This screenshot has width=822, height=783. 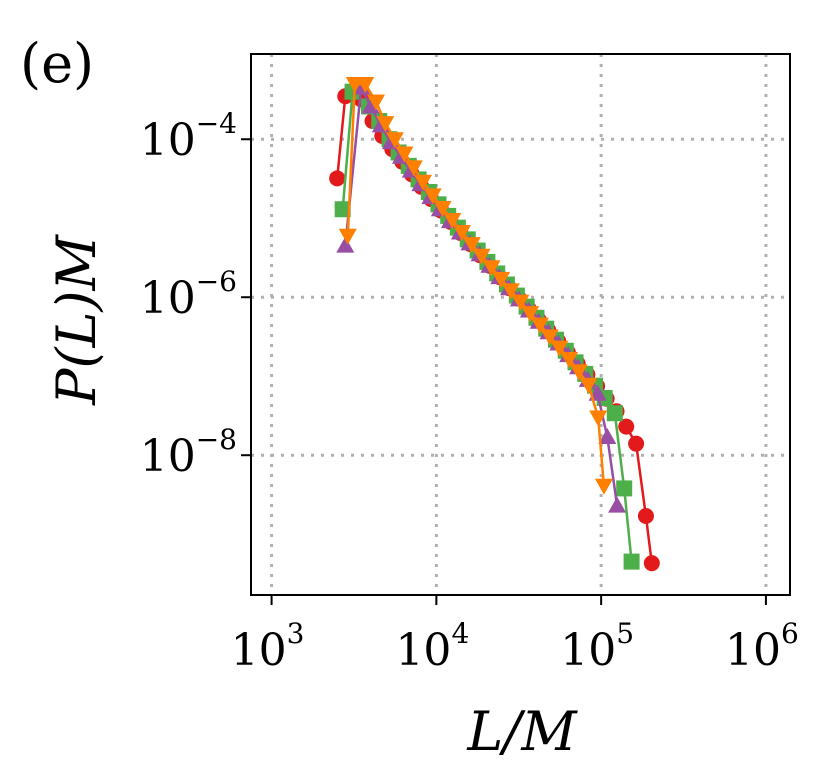 What do you see at coordinates (296, 633) in the screenshot?
I see `x-tick-label-exponent: 3` at bounding box center [296, 633].